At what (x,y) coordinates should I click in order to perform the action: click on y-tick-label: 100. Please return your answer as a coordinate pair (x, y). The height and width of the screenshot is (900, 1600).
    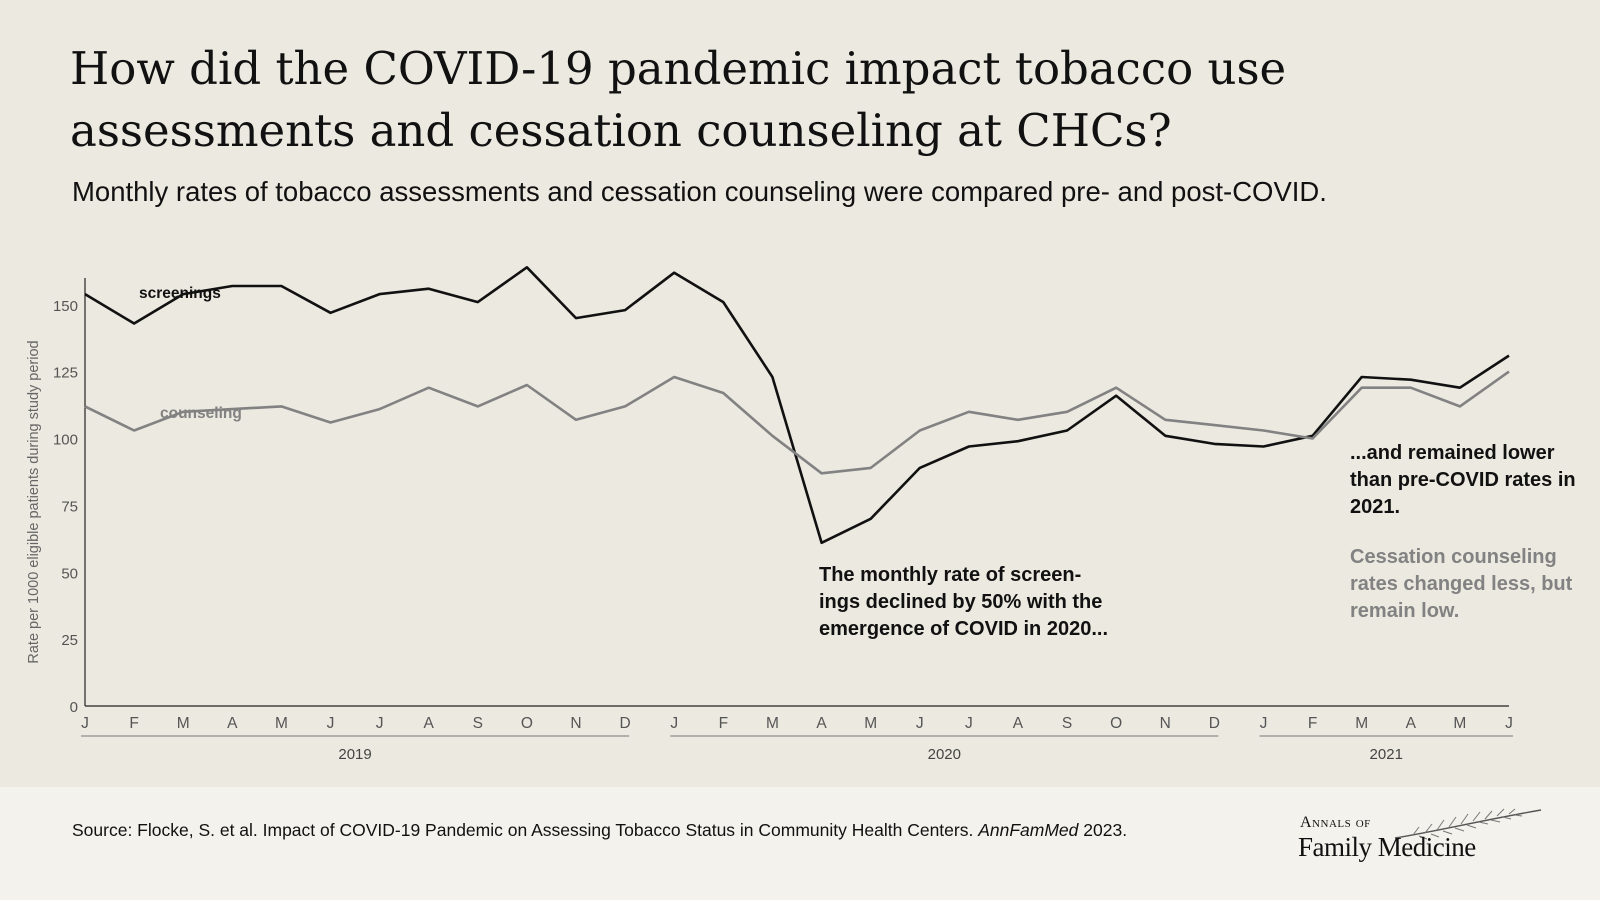
    Looking at the image, I should click on (65, 440).